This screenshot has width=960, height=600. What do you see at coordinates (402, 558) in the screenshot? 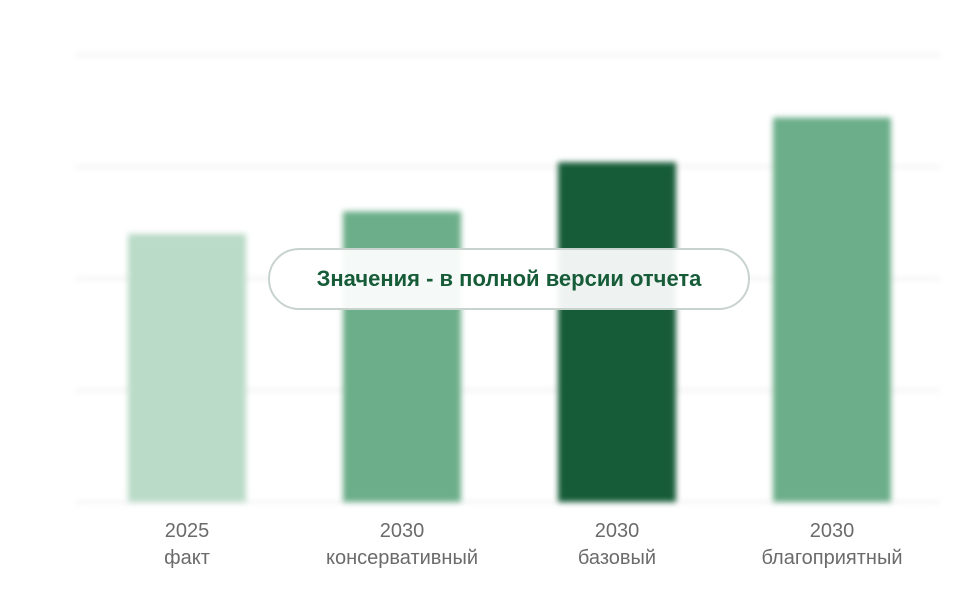
I see `x-tick-scenario: консервативный` at bounding box center [402, 558].